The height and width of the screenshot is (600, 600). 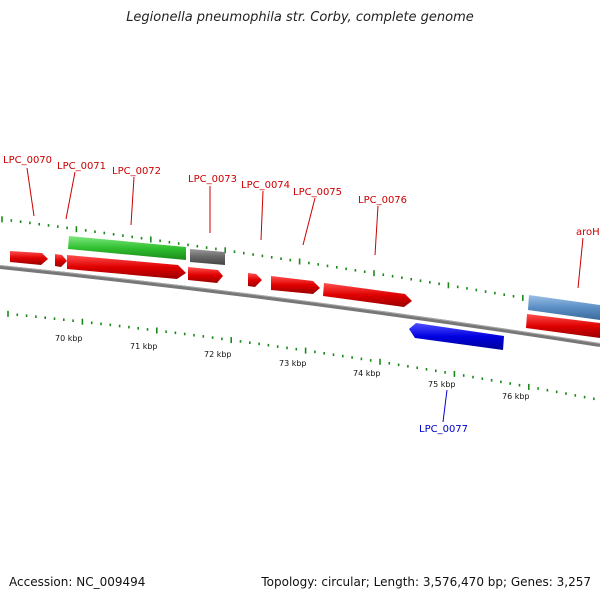 I want to click on gene-lpc0071, so click(x=61, y=260).